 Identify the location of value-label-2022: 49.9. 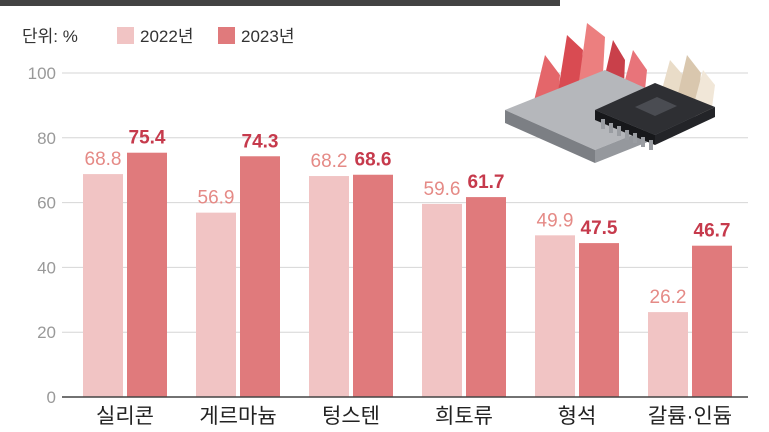
(555, 220).